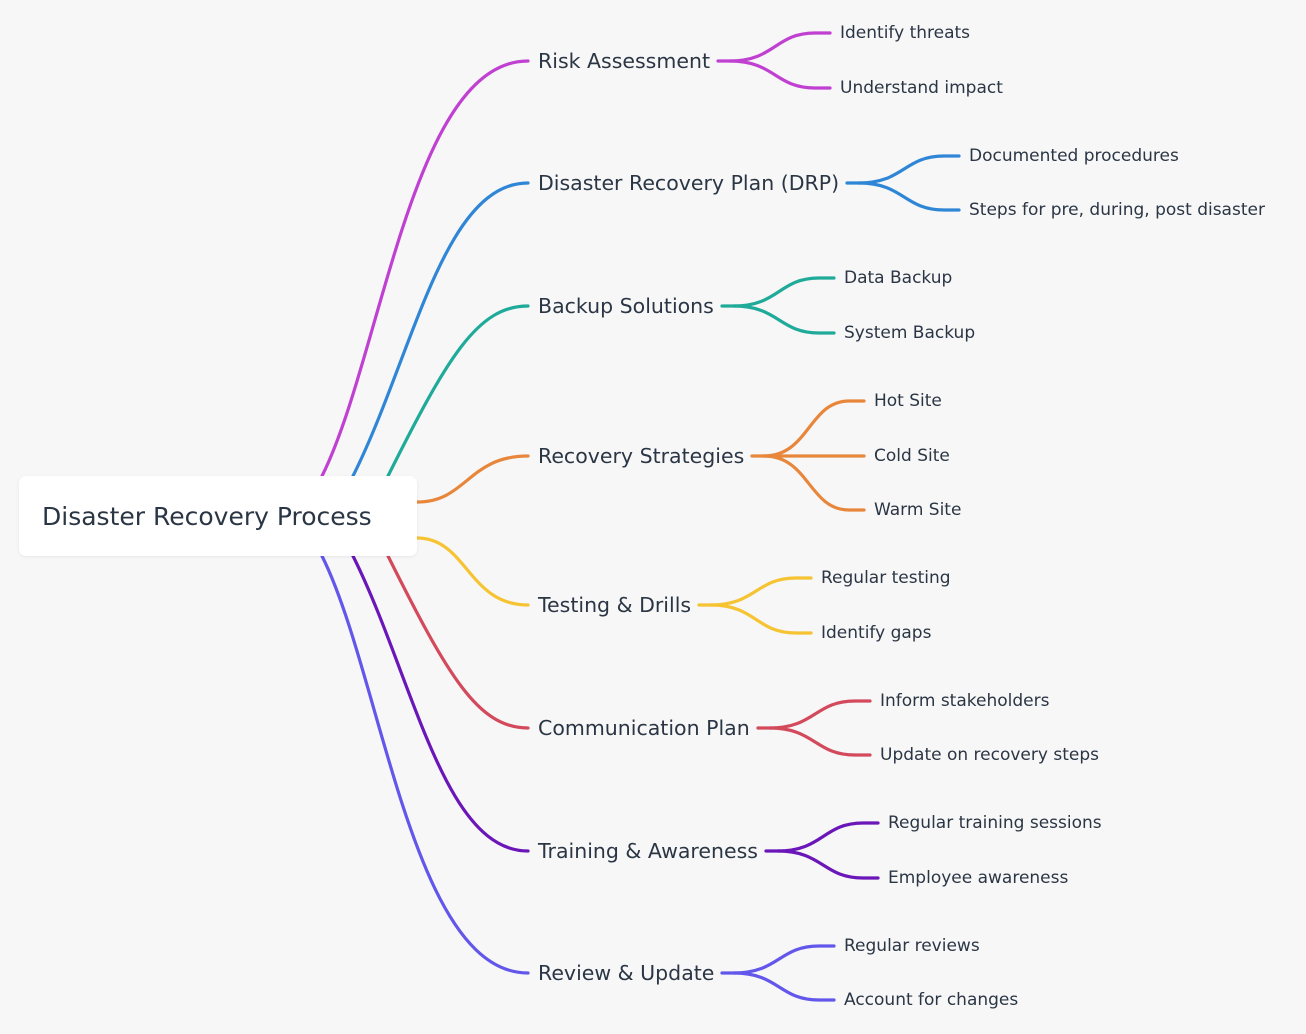 The image size is (1306, 1034). I want to click on branch-node-review-update: Review & Update, so click(626, 972).